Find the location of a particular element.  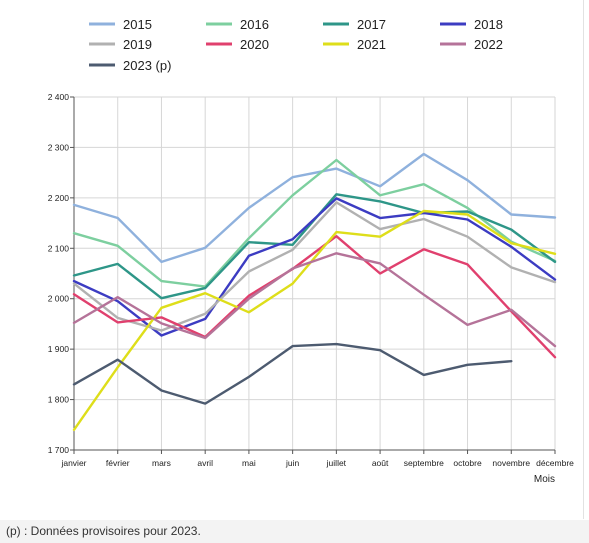

x-tick-label: août is located at coordinates (380, 463).